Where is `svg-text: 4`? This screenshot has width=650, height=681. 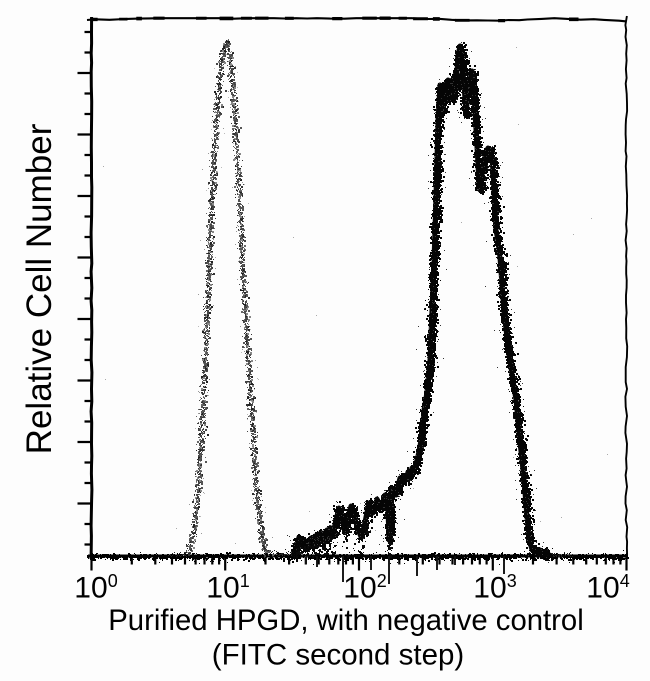
svg-text: 4 is located at coordinates (625, 581).